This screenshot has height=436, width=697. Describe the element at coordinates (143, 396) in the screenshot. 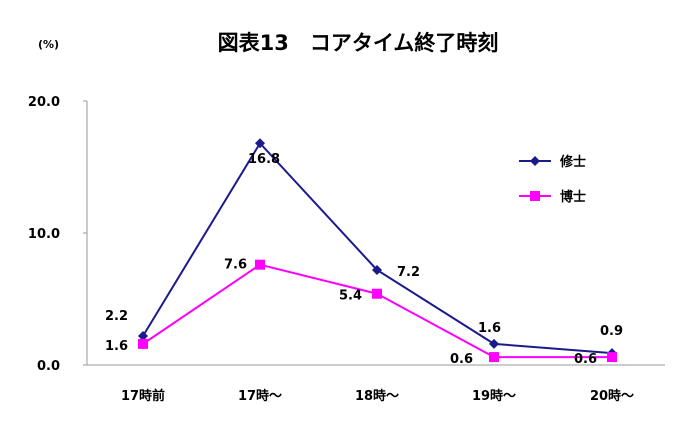

I see `x-tick-label: 17時前` at that location.